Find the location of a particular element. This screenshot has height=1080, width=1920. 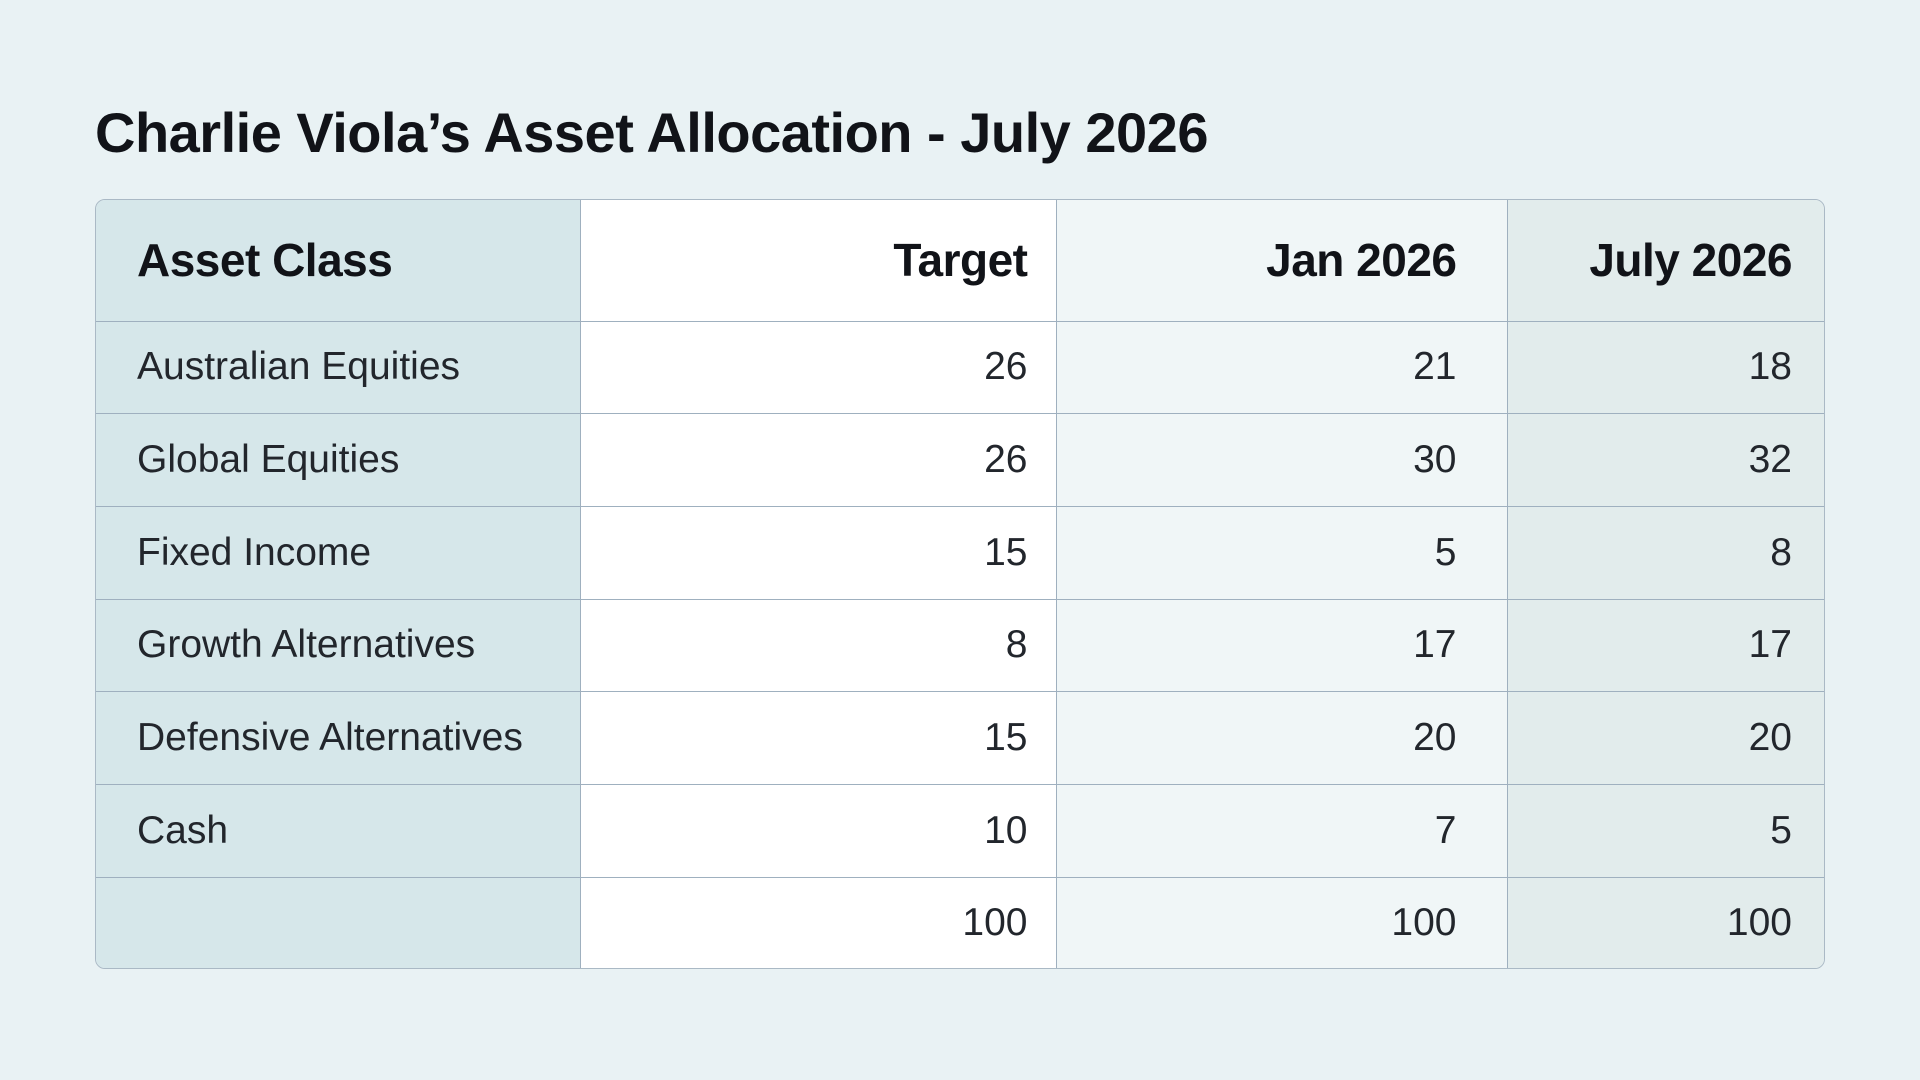

july-2026-cell: 17 is located at coordinates (1665, 646).